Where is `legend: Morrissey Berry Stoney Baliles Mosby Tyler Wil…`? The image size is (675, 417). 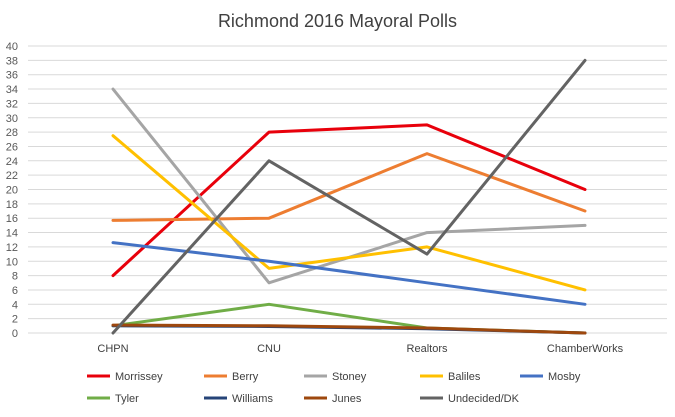
legend: Morrissey Berry Stoney Baliles Mosby Tyler Wil… is located at coordinates (334, 388).